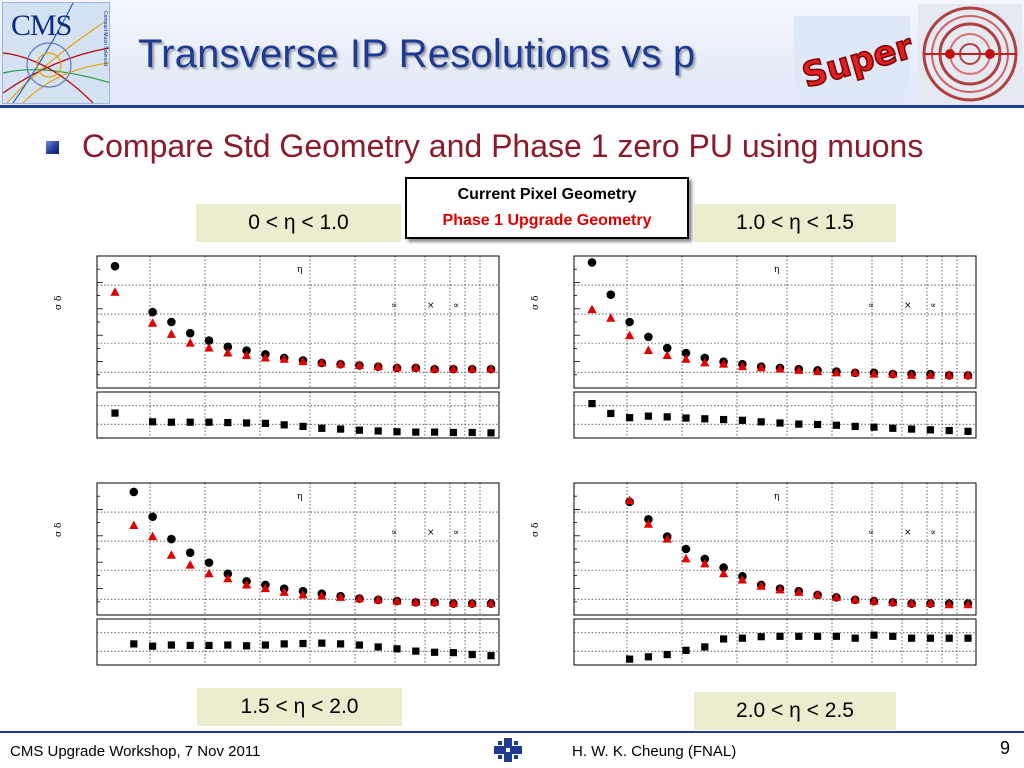  I want to click on y-axis-label: σ δ, so click(59, 530).